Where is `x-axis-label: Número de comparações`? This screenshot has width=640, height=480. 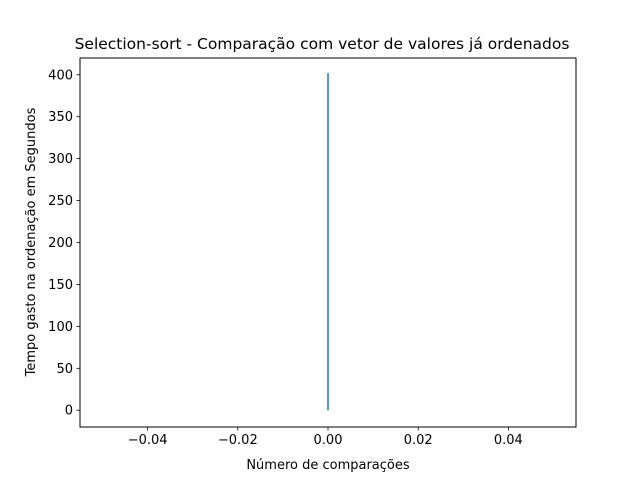 x-axis-label: Número de comparações is located at coordinates (328, 465).